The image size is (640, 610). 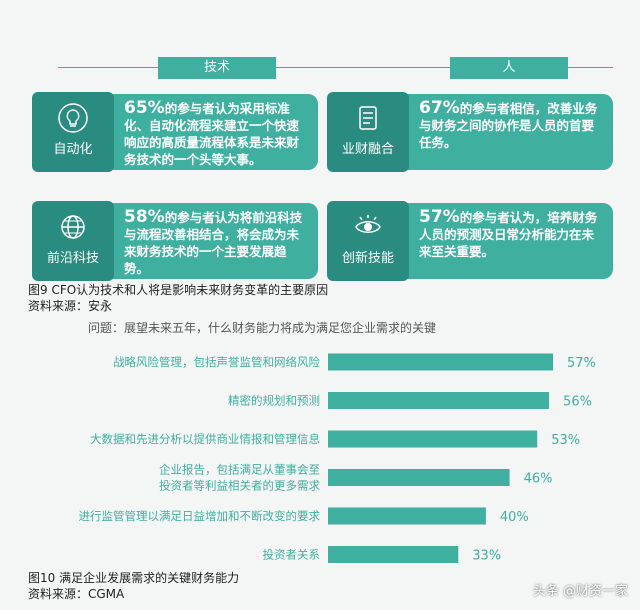 What do you see at coordinates (205, 439) in the screenshot?
I see `category-label: 大数据和先进分析以提供商业情报和管理信息` at bounding box center [205, 439].